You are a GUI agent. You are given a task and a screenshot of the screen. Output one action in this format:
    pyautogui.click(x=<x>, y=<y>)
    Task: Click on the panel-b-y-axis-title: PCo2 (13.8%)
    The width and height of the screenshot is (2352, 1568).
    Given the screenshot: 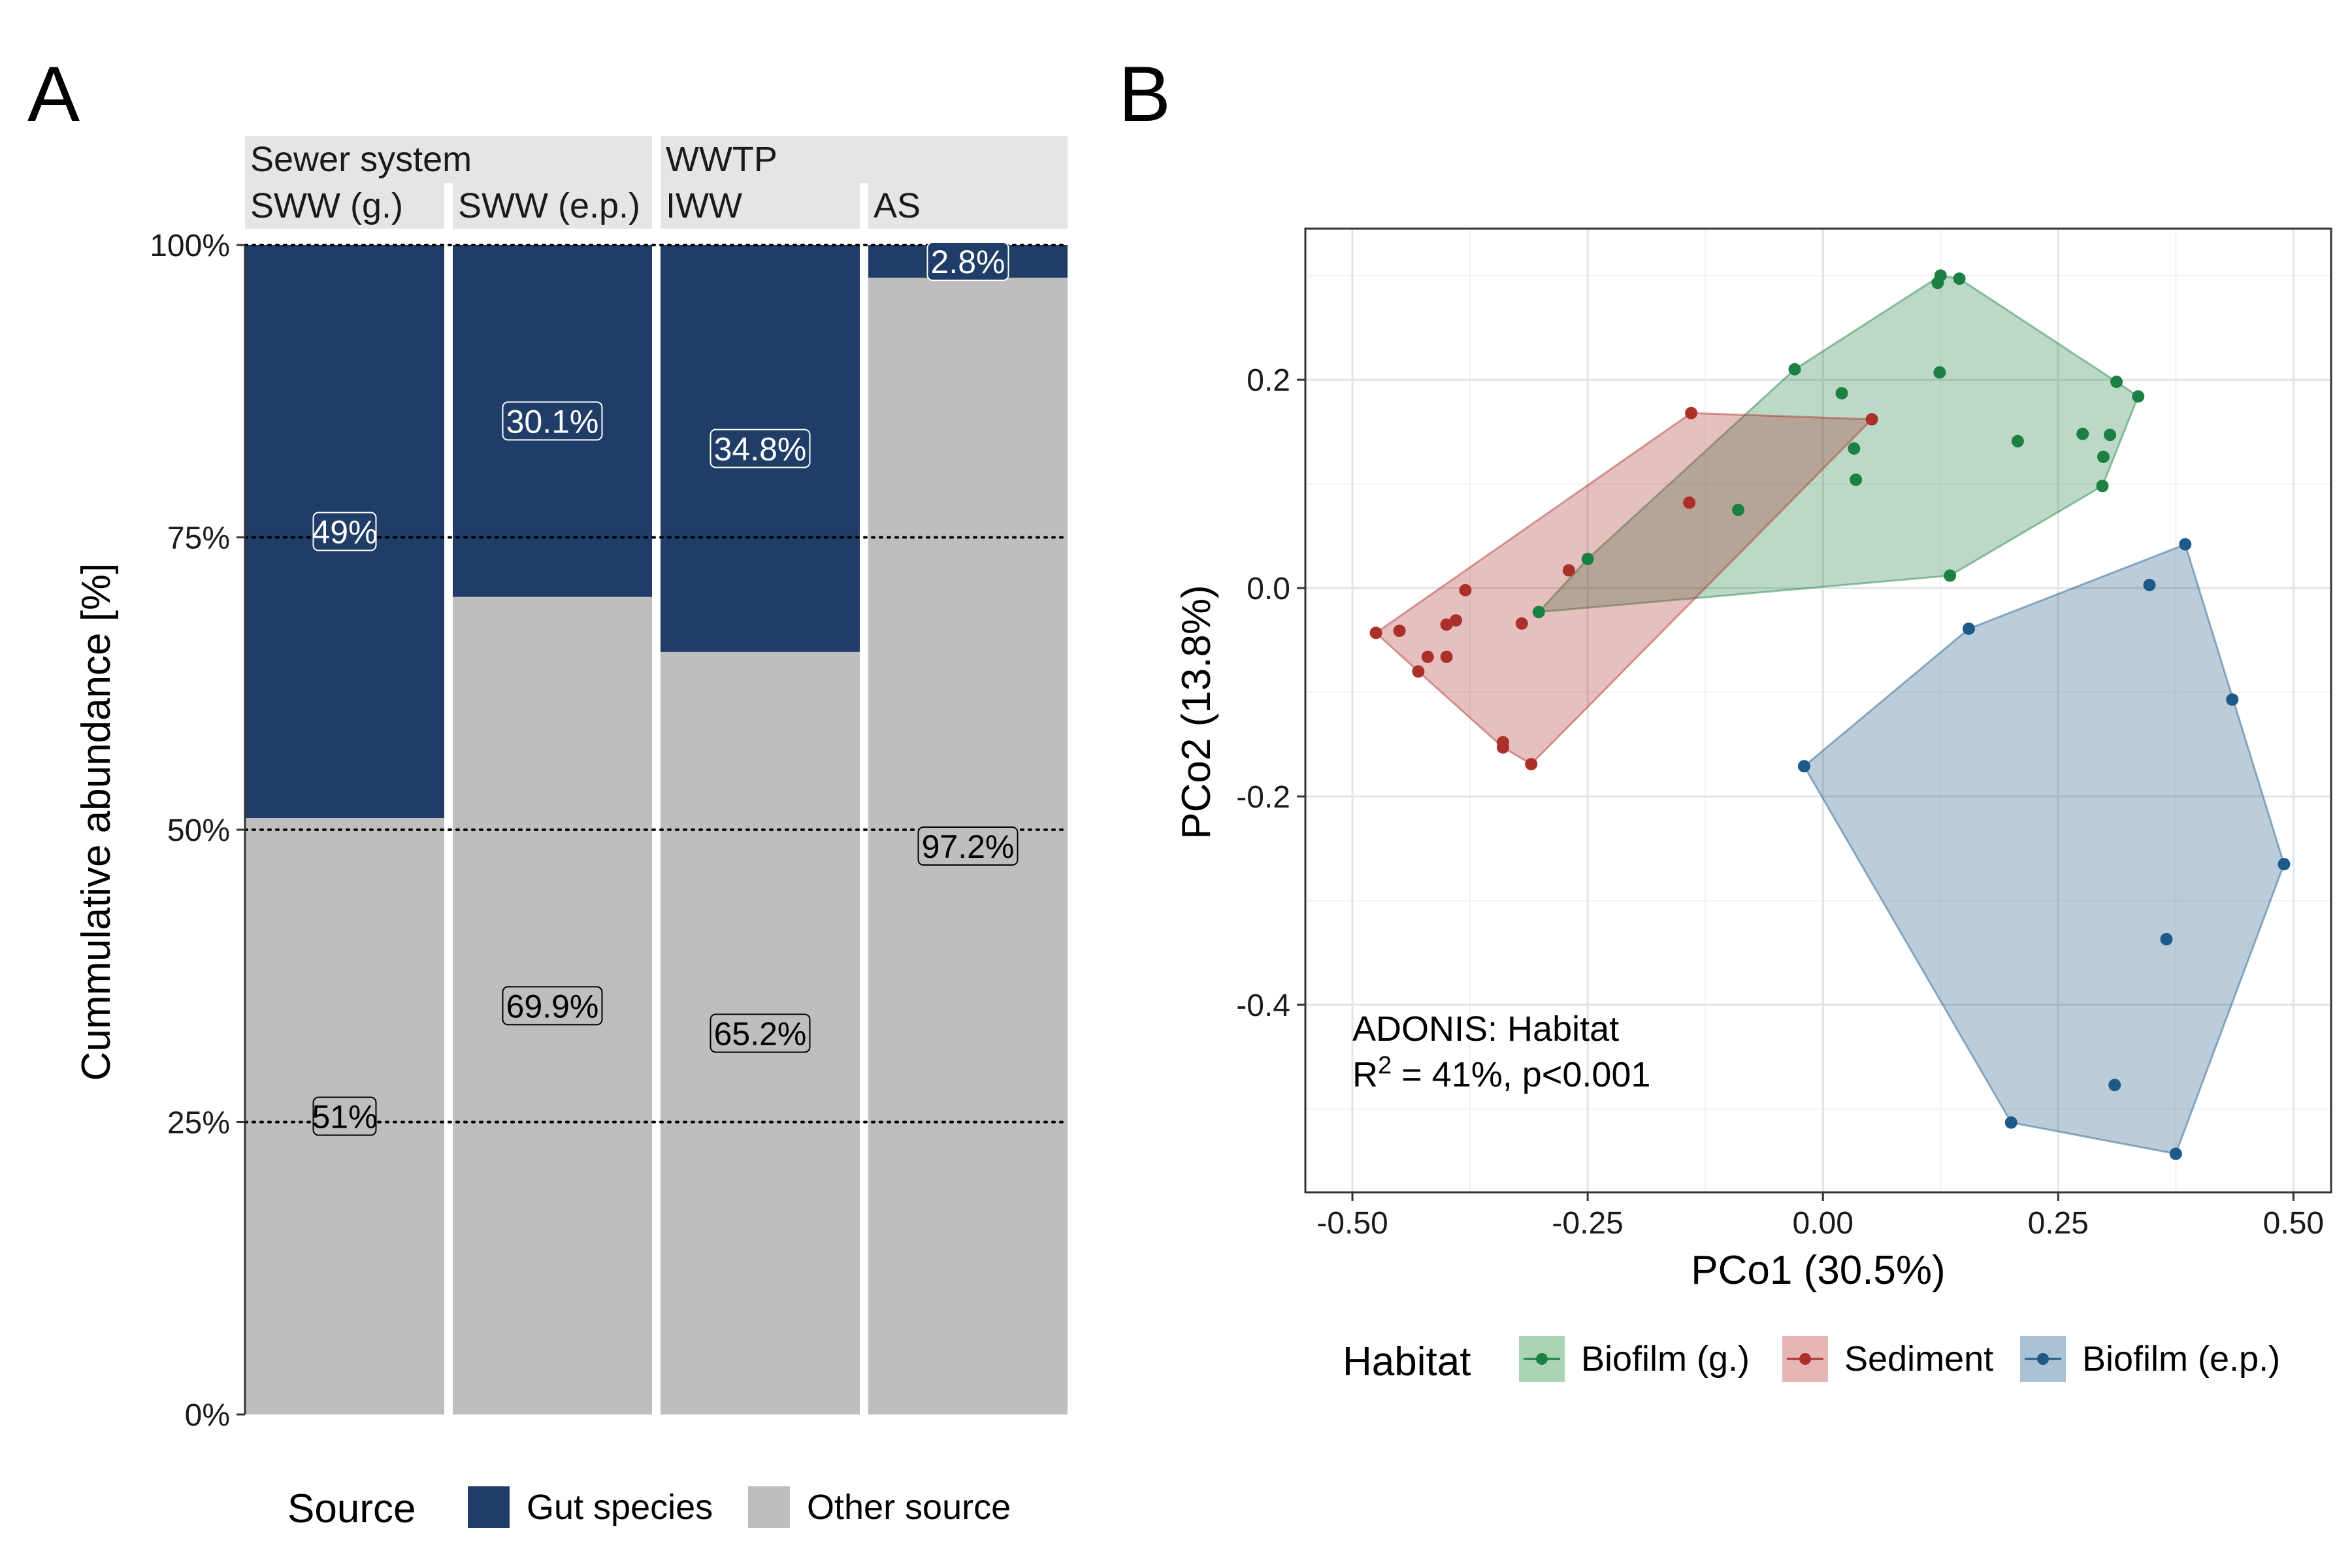 What is the action you would take?
    pyautogui.click(x=1196, y=712)
    